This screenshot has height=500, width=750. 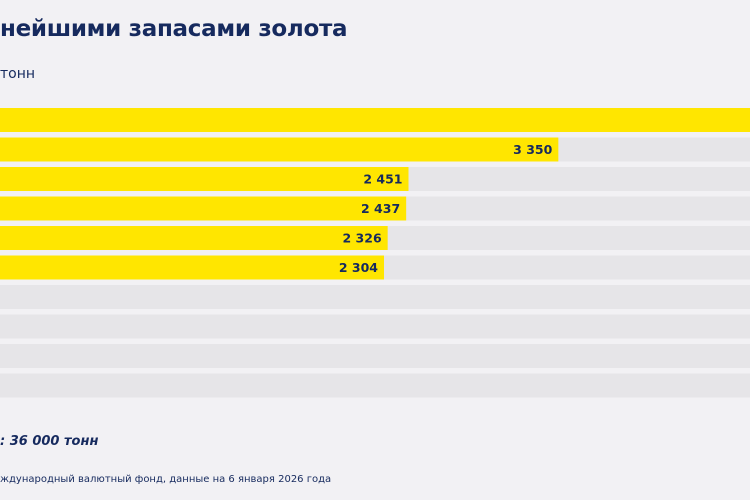 I want to click on chart-title: нейшими запасами золота, so click(x=174, y=29).